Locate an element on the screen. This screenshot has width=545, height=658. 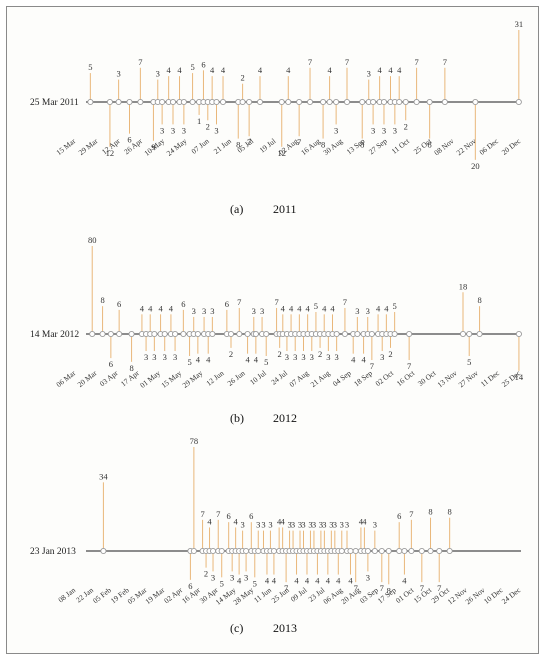
axis-tick-label: 15 May is located at coordinates (171, 378).